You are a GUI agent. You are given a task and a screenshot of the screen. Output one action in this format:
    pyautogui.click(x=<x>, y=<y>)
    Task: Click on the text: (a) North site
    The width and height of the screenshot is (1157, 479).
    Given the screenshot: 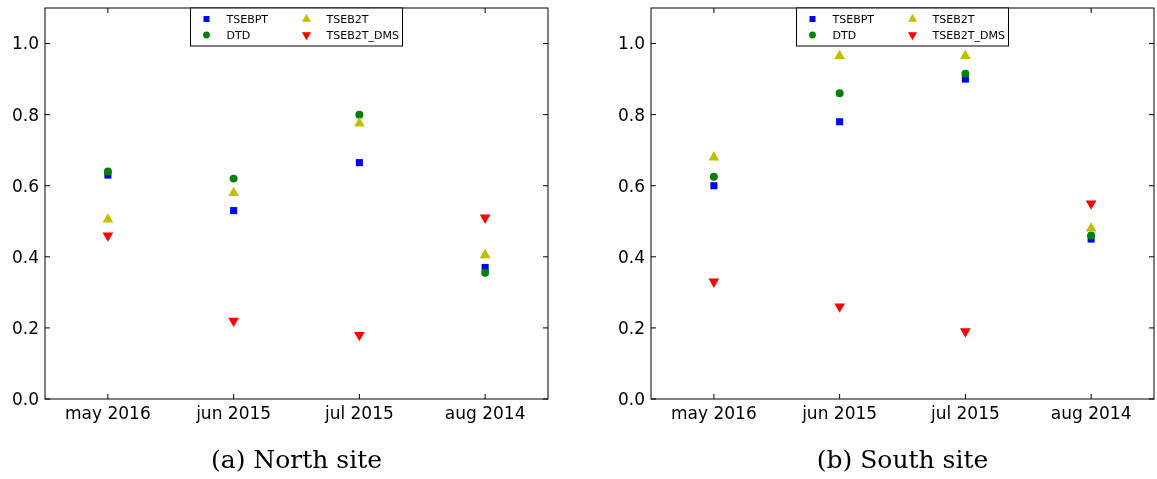 What is the action you would take?
    pyautogui.click(x=296, y=459)
    